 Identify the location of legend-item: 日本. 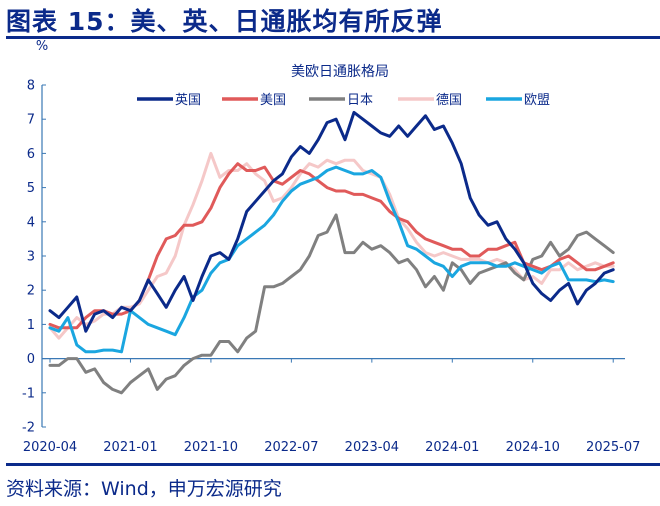
(341, 100).